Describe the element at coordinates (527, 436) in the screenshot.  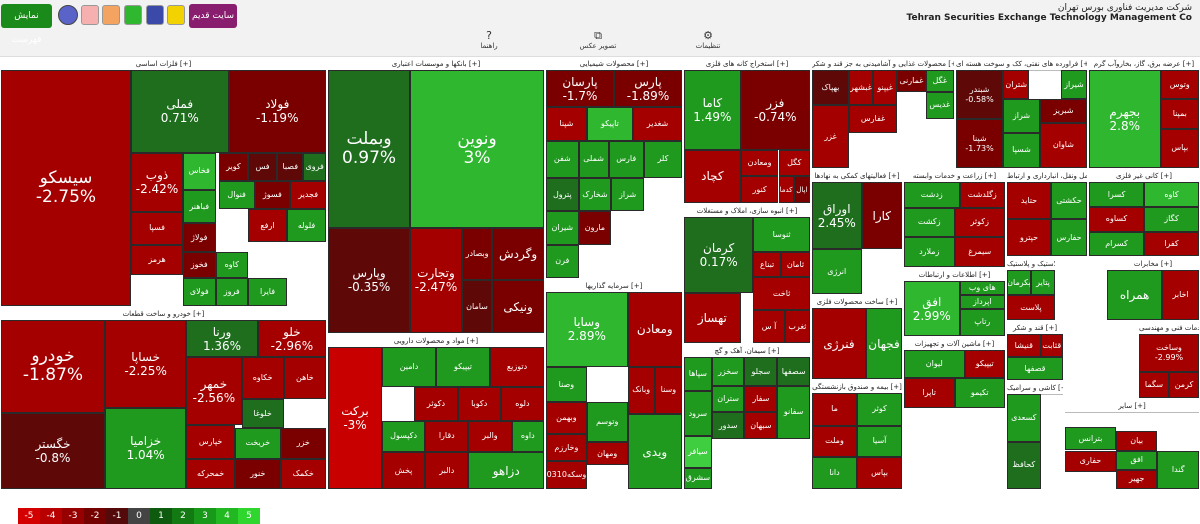
I see `stock-tile: داوه` at that location.